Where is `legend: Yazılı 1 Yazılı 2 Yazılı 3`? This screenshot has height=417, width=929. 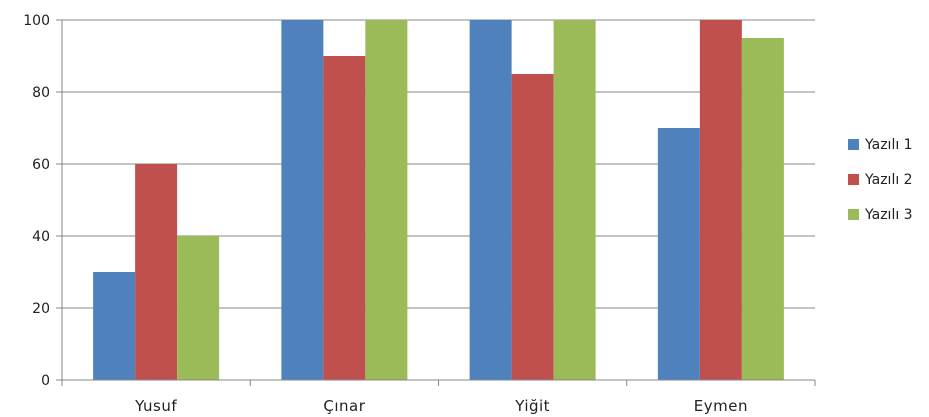
legend: Yazılı 1 Yazılı 2 Yazılı 3 is located at coordinates (880, 180).